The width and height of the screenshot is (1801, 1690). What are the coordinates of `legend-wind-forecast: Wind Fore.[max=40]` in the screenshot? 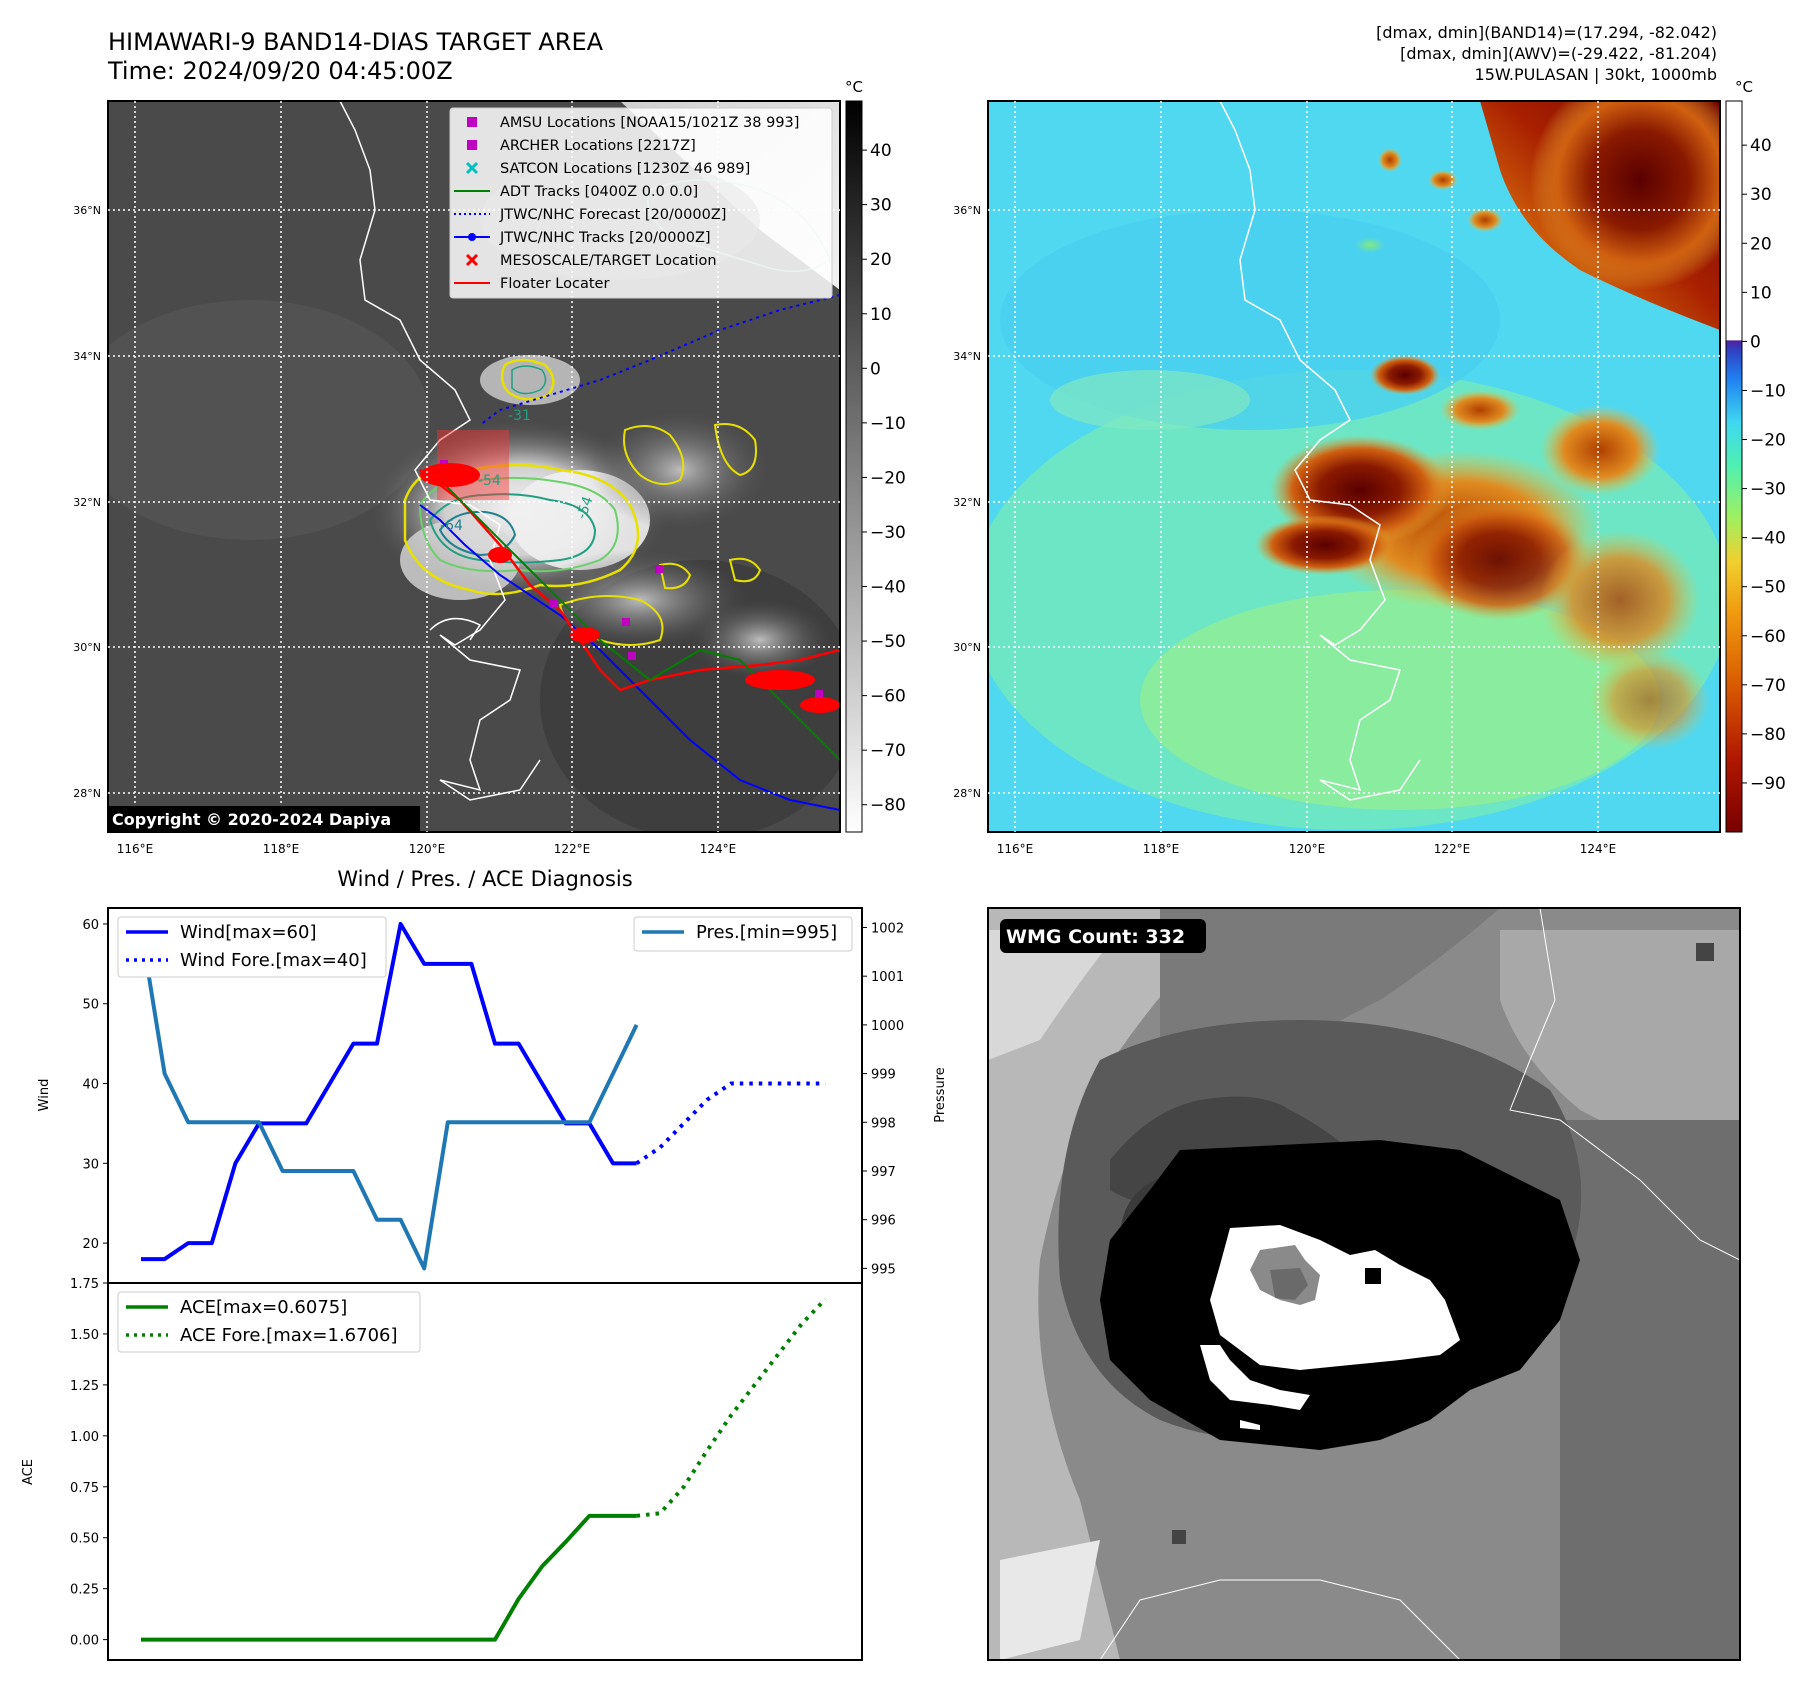 It's located at (273, 960).